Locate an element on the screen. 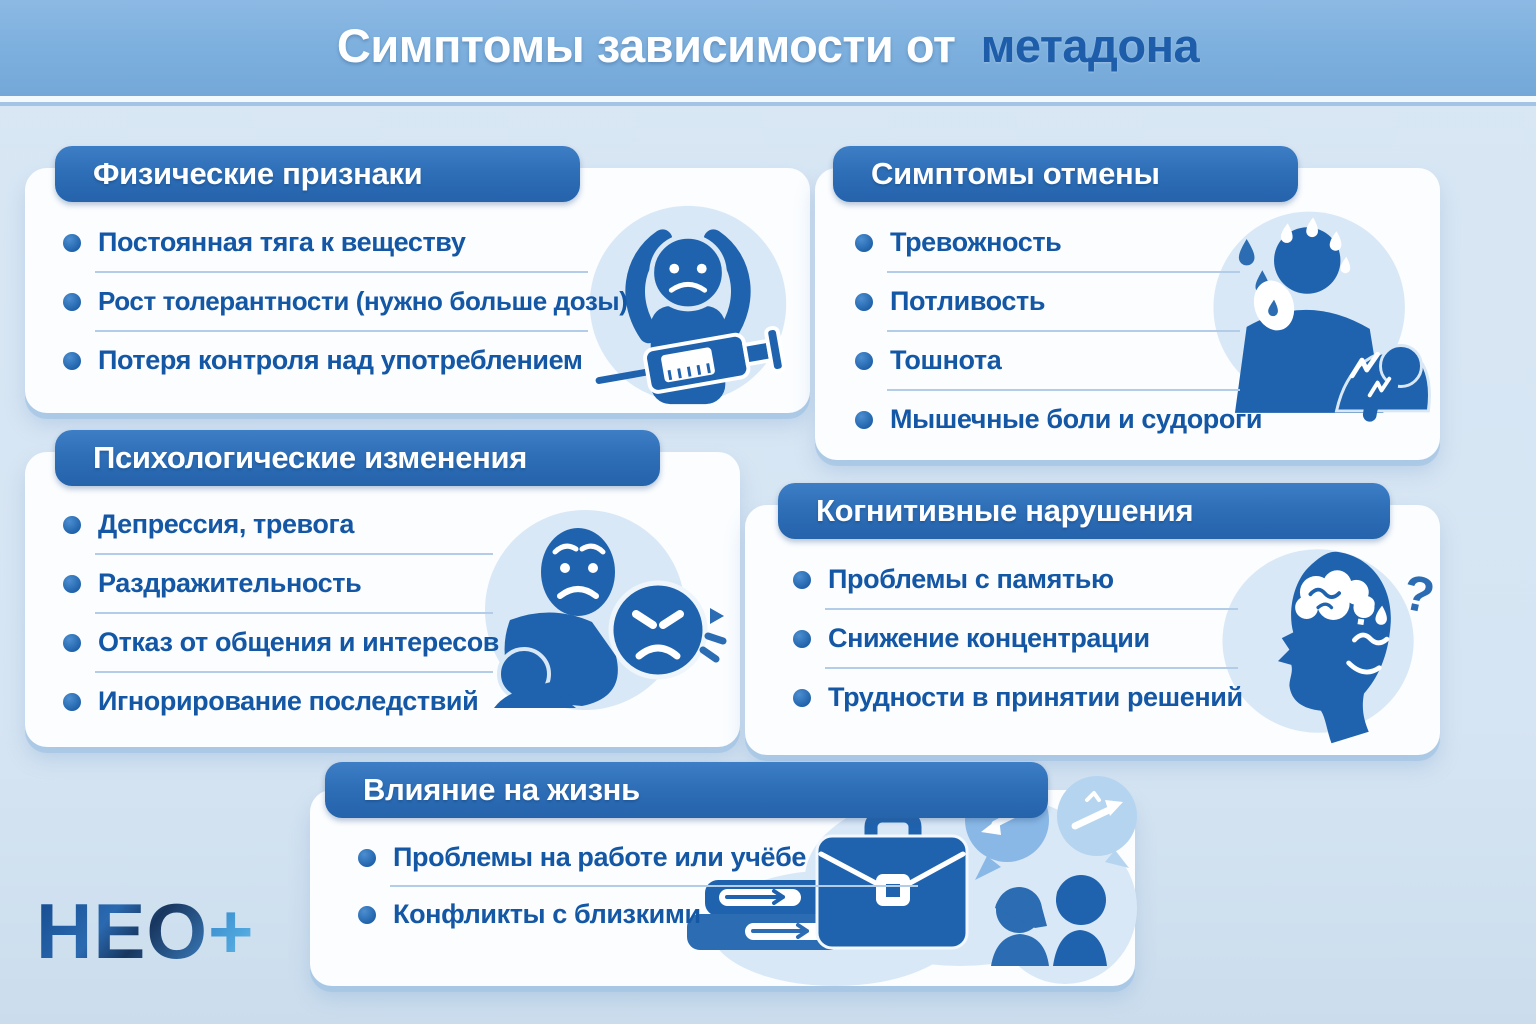  symptom-label: Конфликты с близкими is located at coordinates (547, 914).